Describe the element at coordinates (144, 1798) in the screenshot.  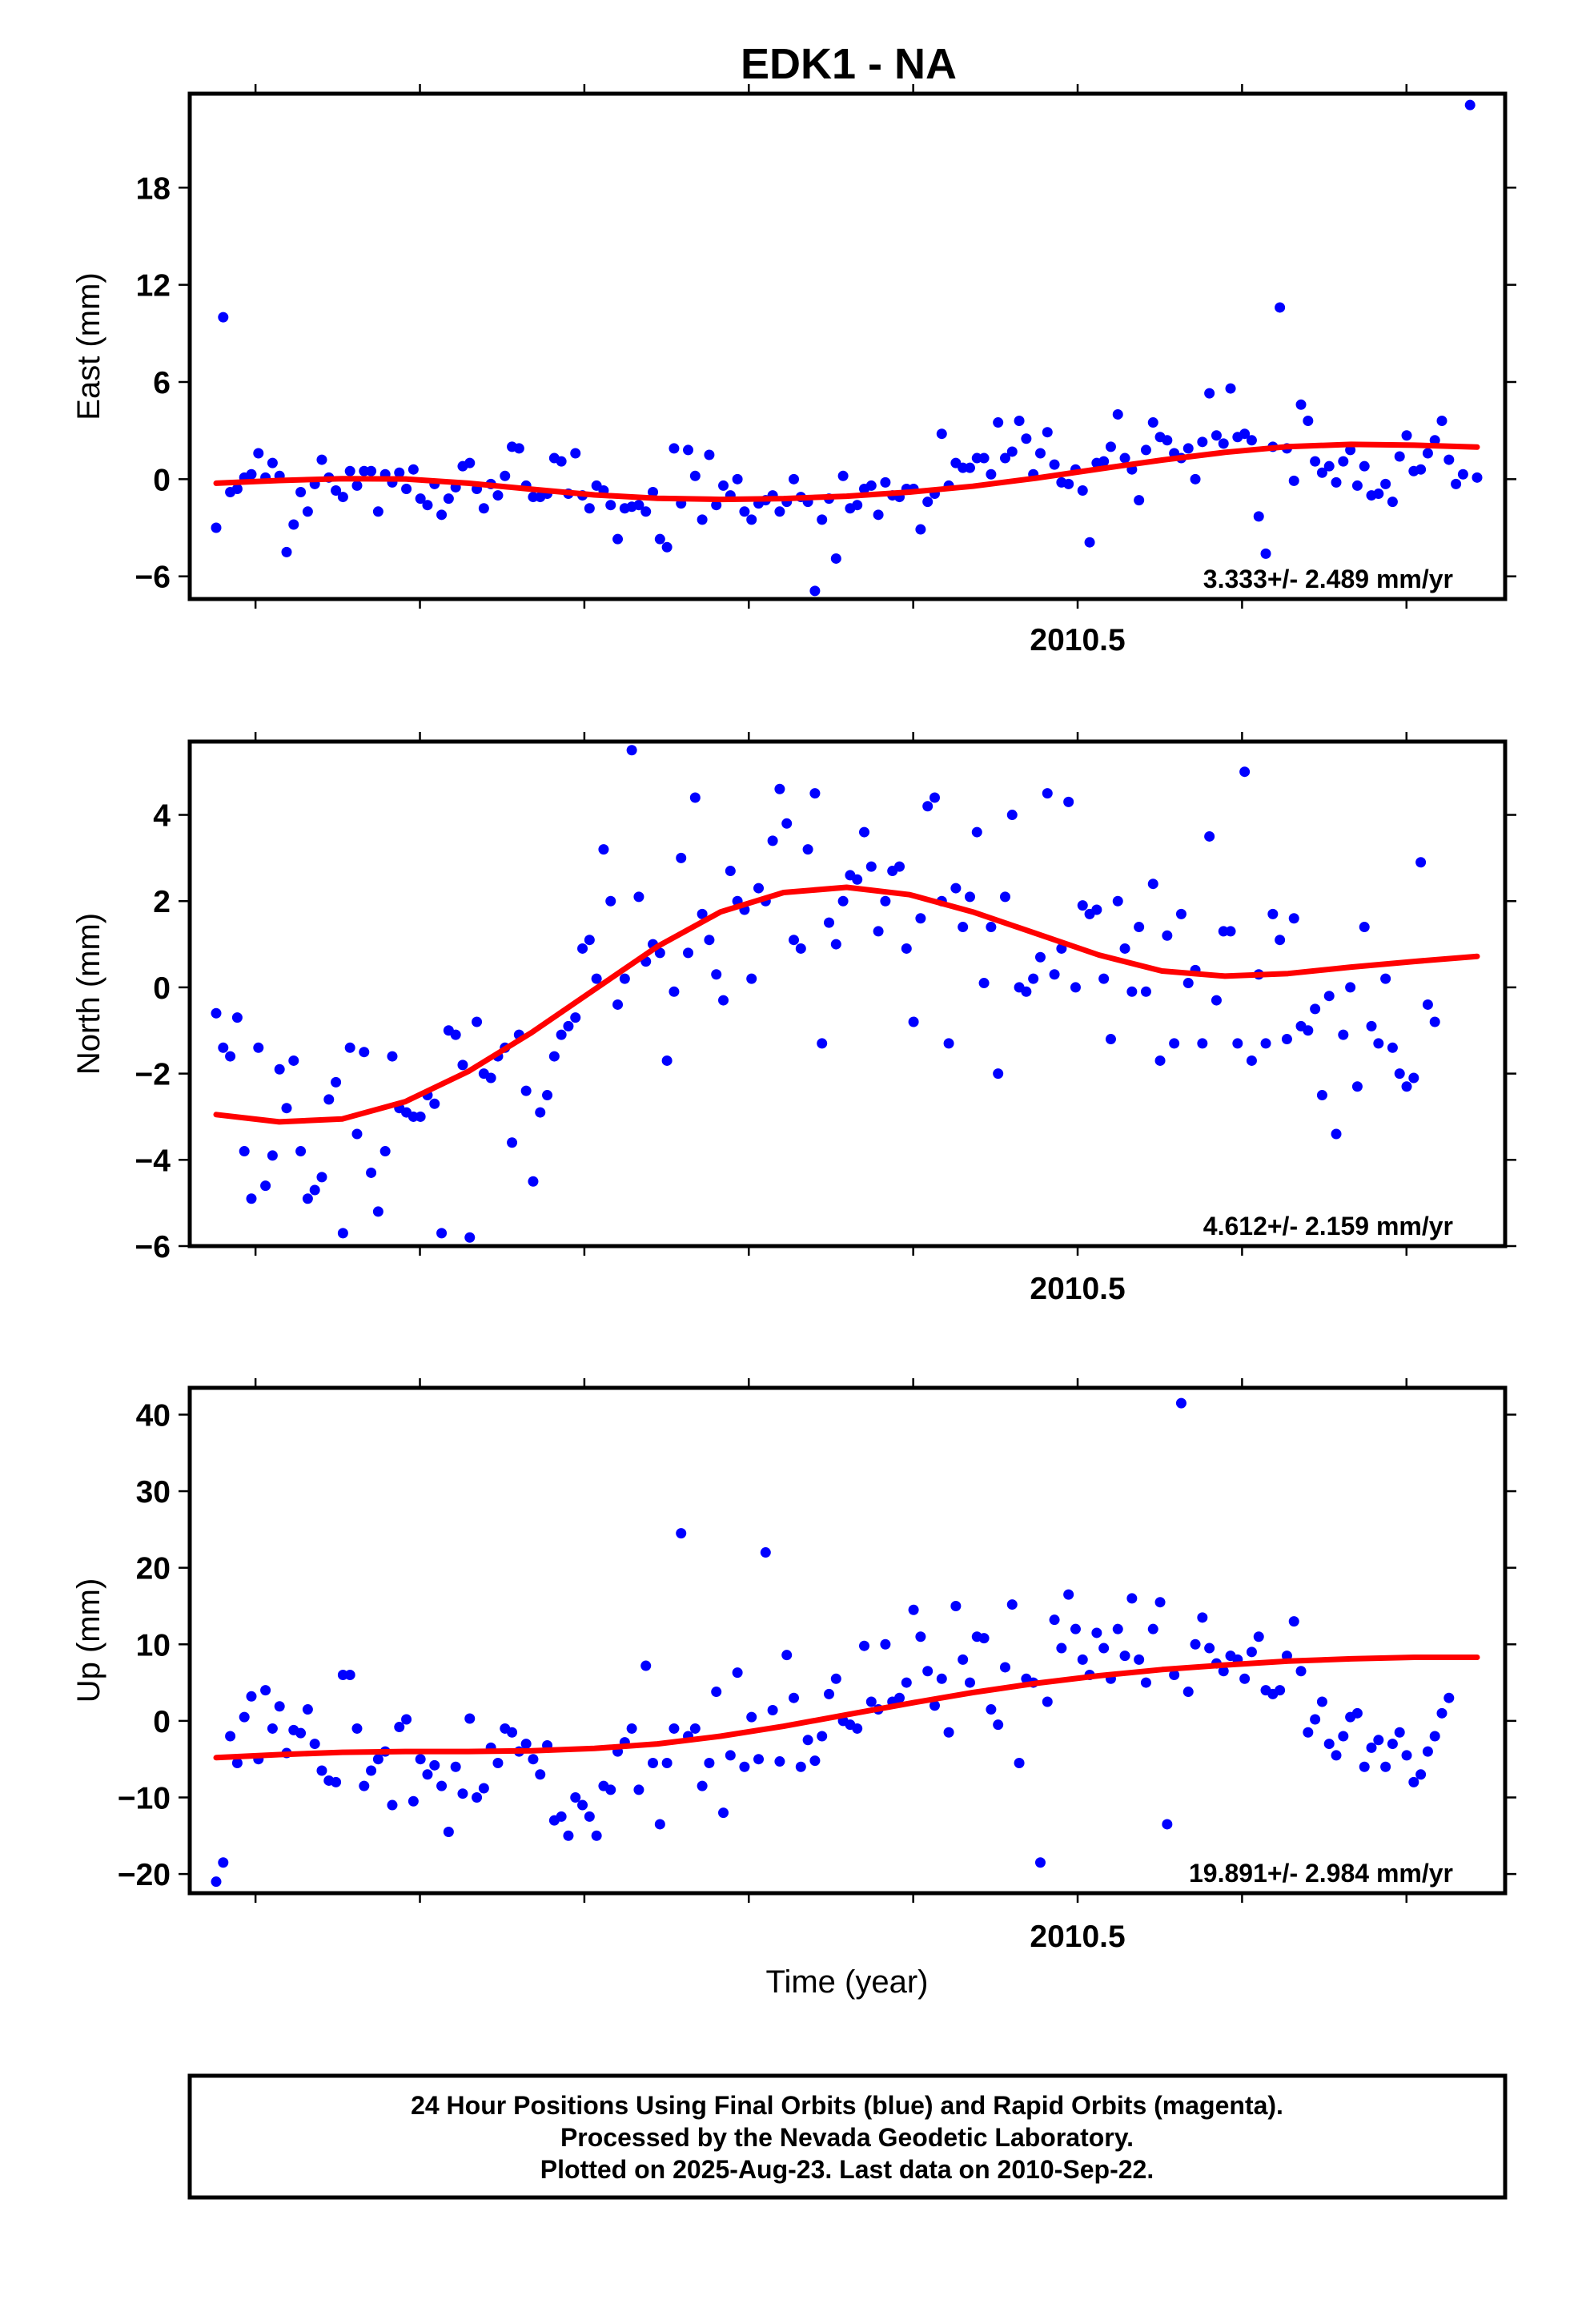
I see `y-tick-label: −10` at that location.